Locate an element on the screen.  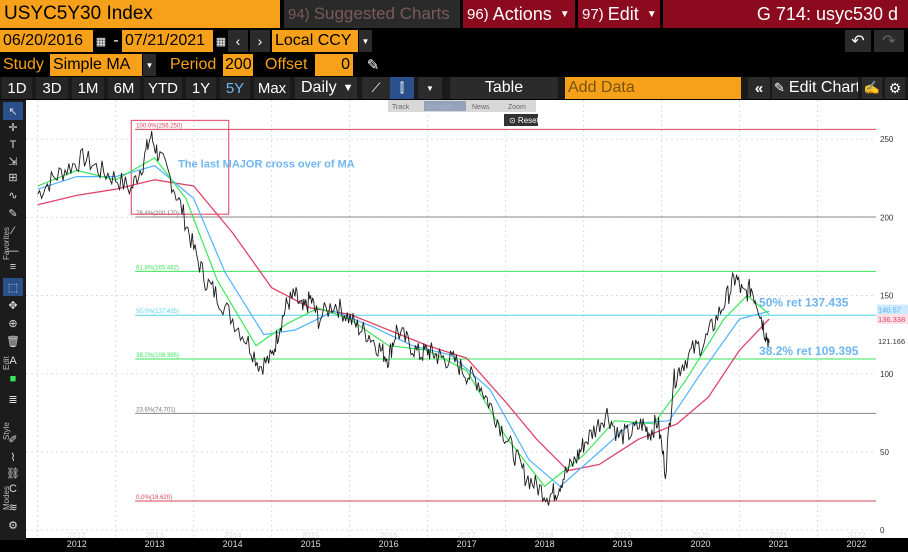
range-ytd-button: YTD is located at coordinates (163, 88).